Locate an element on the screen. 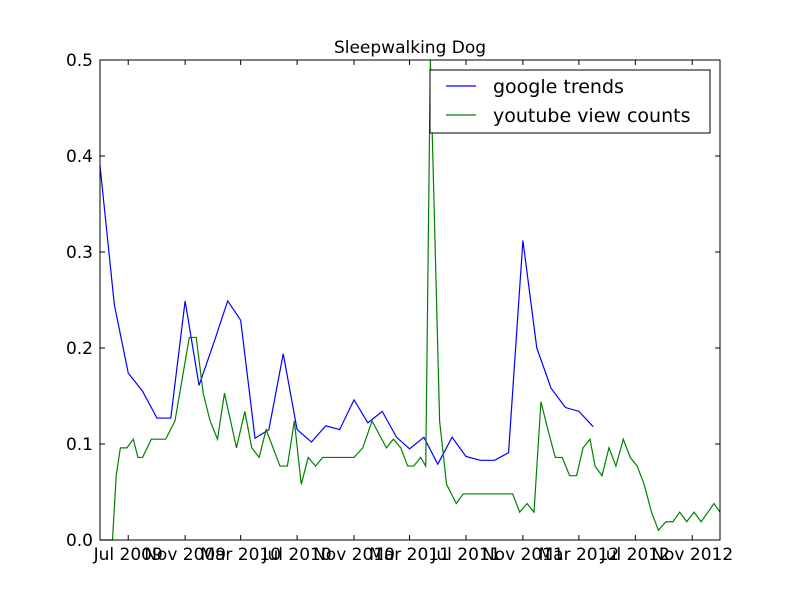 The height and width of the screenshot is (604, 800). x-tick-label: Mar 2010 is located at coordinates (240, 555).